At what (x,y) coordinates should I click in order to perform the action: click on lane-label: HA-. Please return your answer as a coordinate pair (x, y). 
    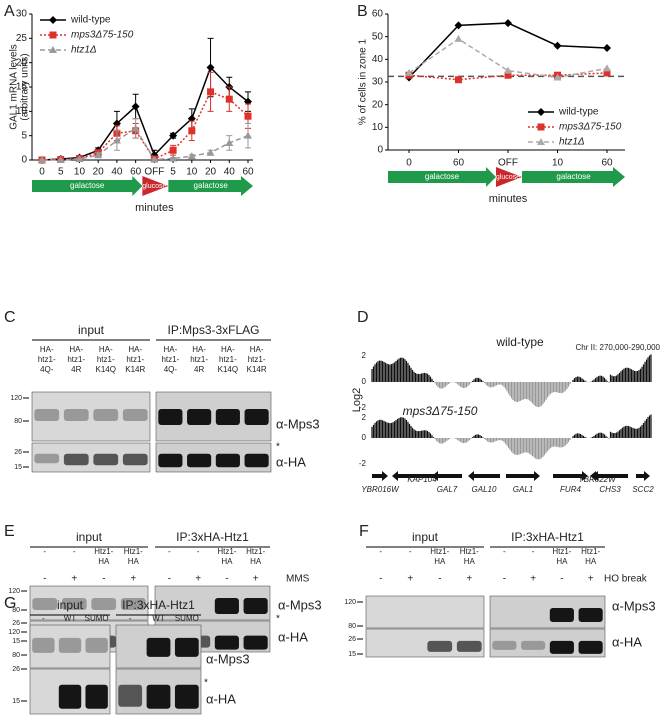
    Looking at the image, I should click on (199, 349).